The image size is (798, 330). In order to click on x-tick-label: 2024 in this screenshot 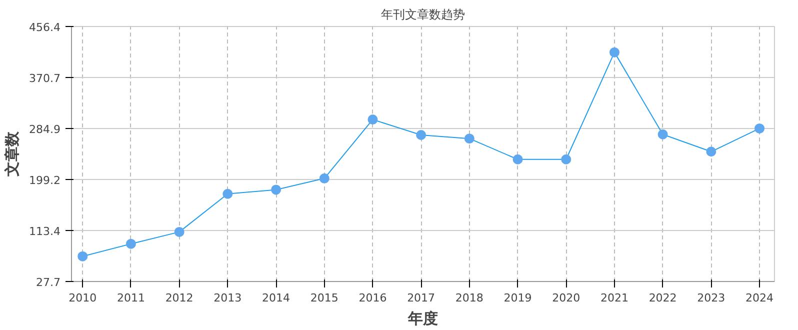, I will do `click(760, 298)`.